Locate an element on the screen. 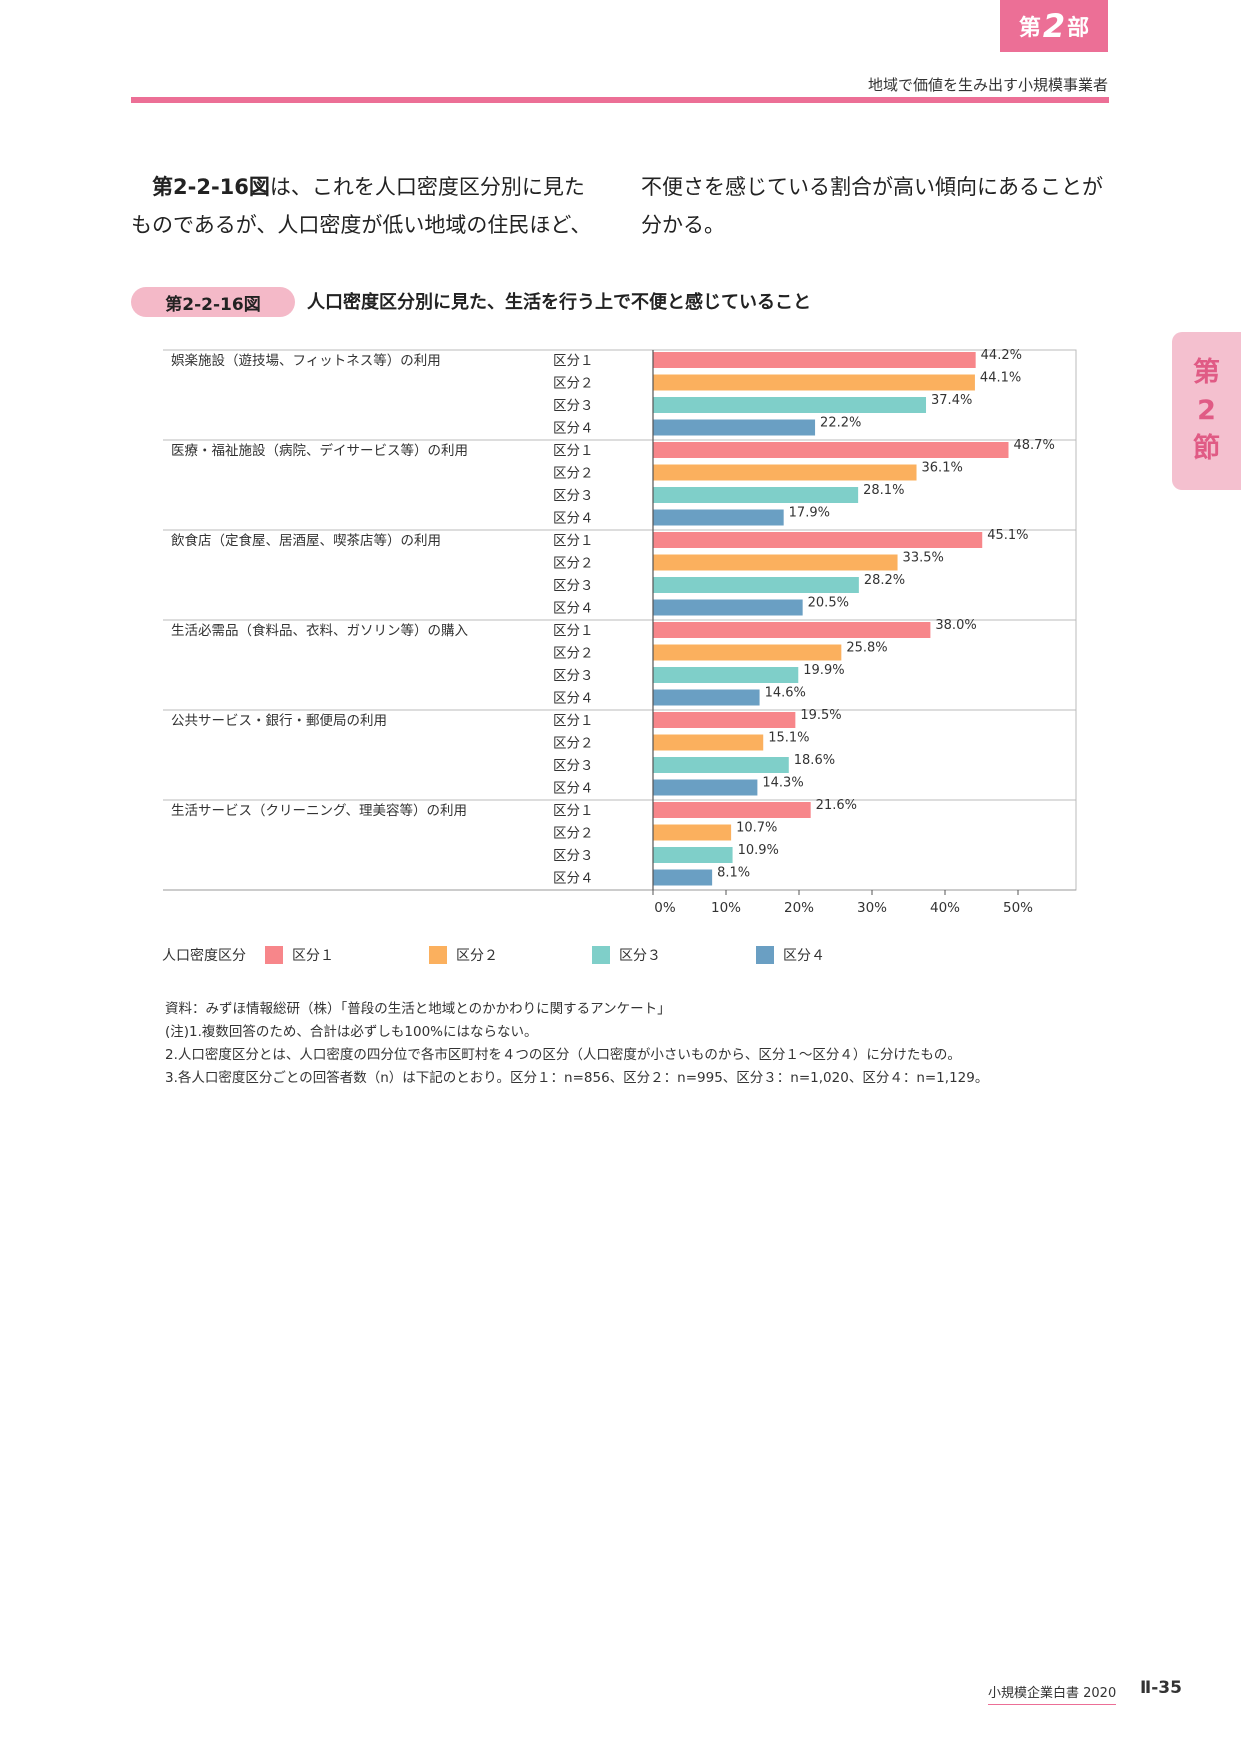  legend-label: 区分２ is located at coordinates (477, 956).